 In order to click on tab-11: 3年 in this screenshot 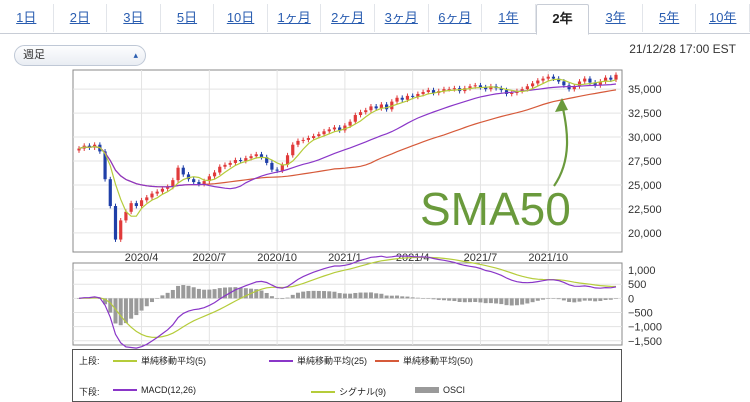, I will do `click(616, 18)`.